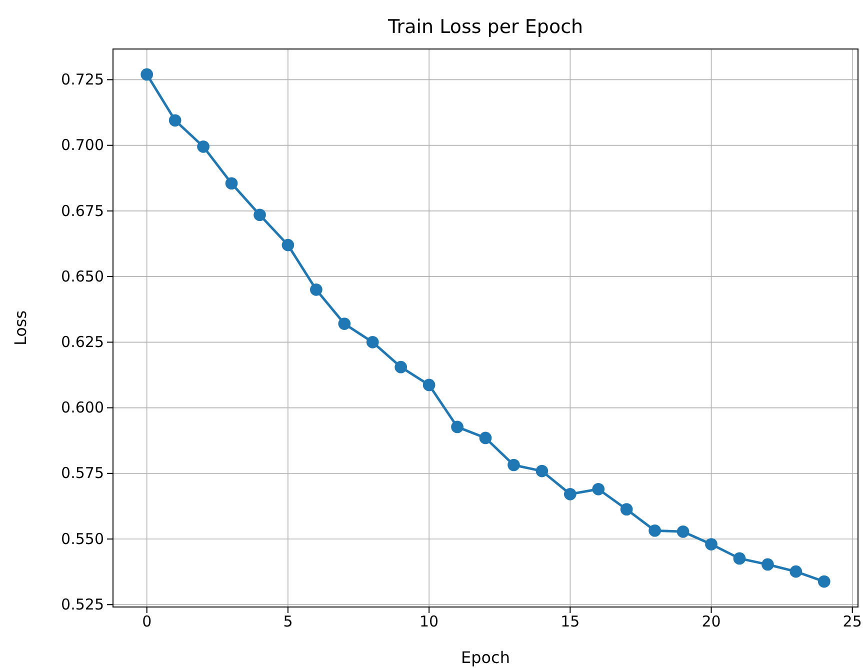 Image resolution: width=863 pixels, height=669 pixels. Describe the element at coordinates (570, 621) in the screenshot. I see `x-tick-label: 15` at that location.